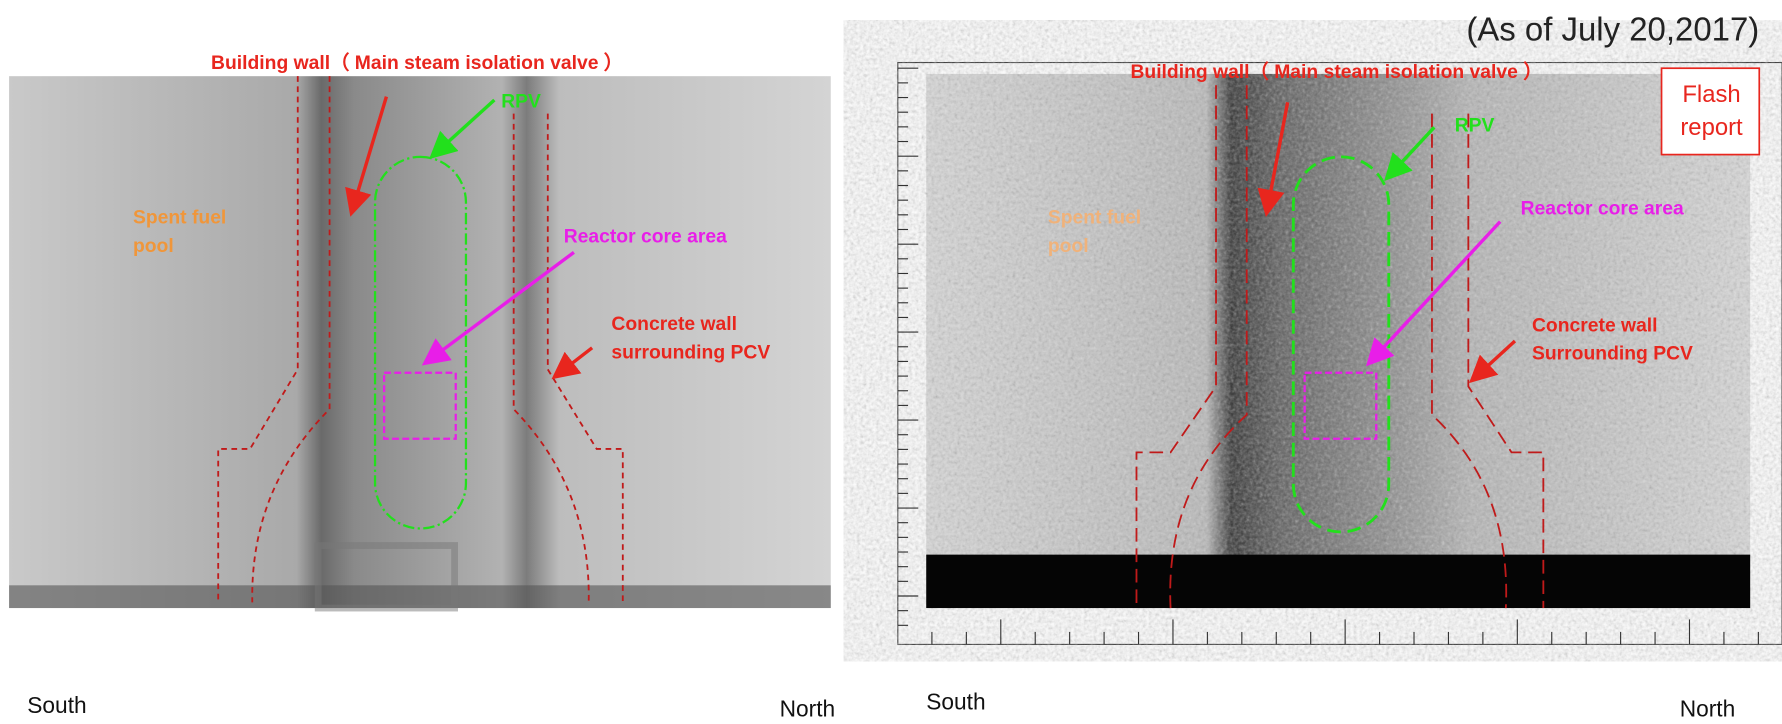 This screenshot has height=724, width=1782. What do you see at coordinates (386, 577) in the screenshot?
I see `structure` at bounding box center [386, 577].